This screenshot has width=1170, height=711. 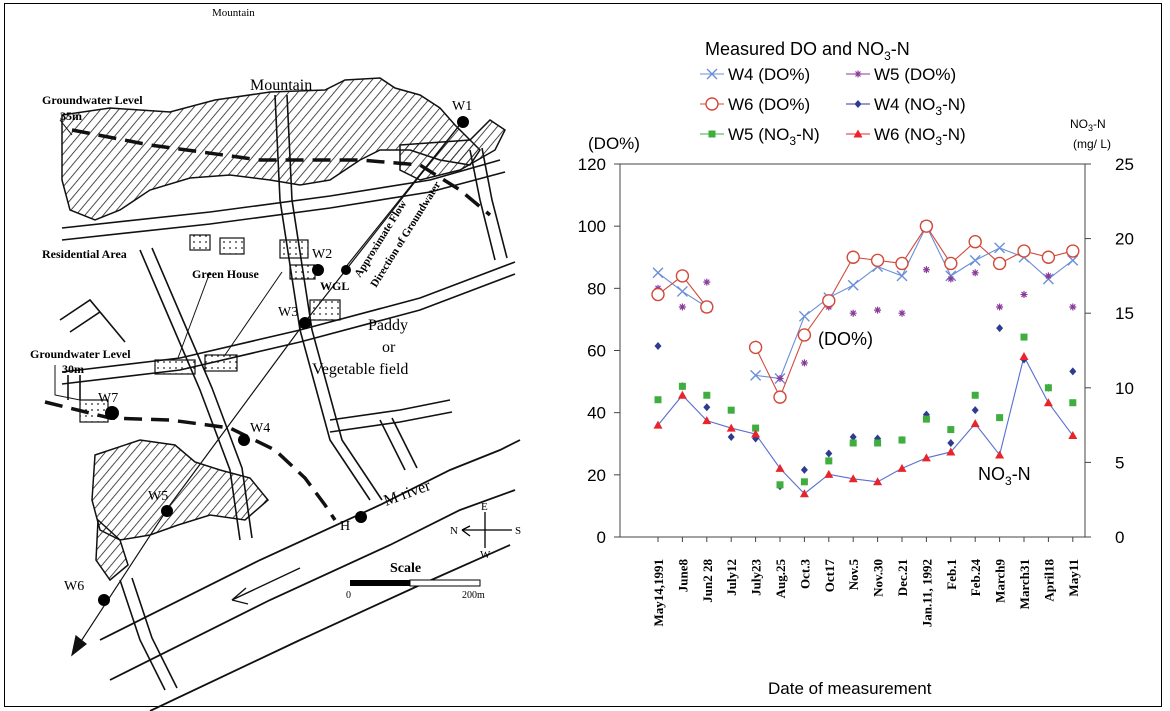 I want to click on x-tick-label: Nov.30, so click(x=878, y=578).